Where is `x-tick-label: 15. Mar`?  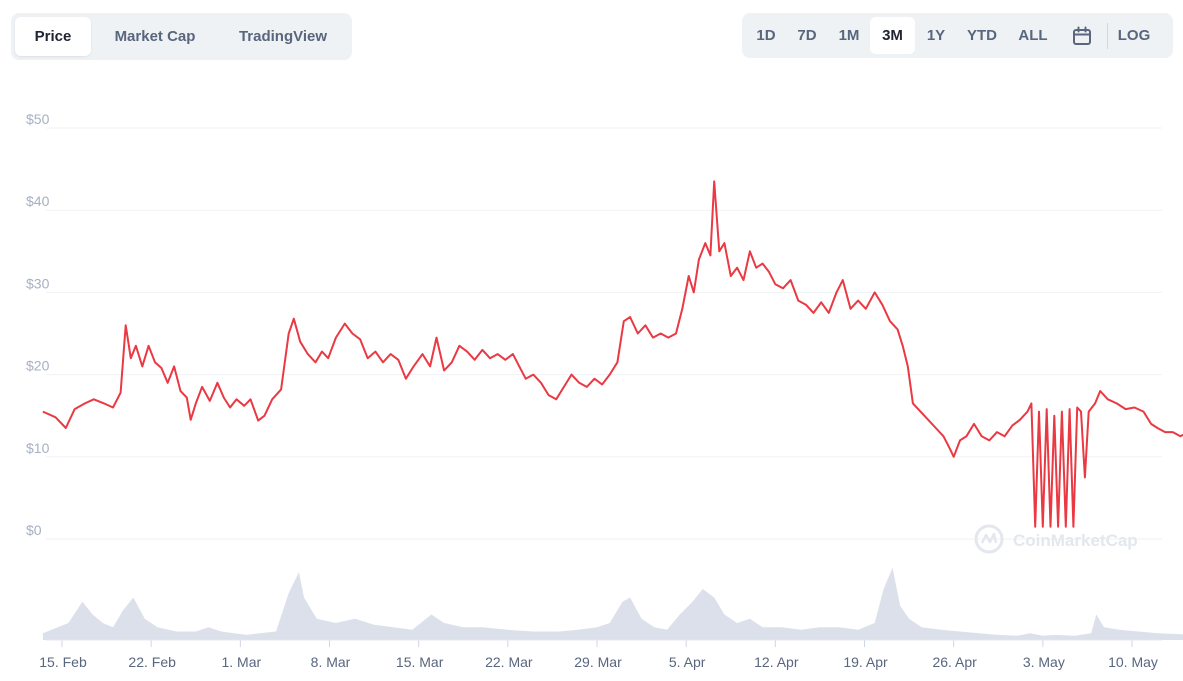
x-tick-label: 15. Mar is located at coordinates (420, 662).